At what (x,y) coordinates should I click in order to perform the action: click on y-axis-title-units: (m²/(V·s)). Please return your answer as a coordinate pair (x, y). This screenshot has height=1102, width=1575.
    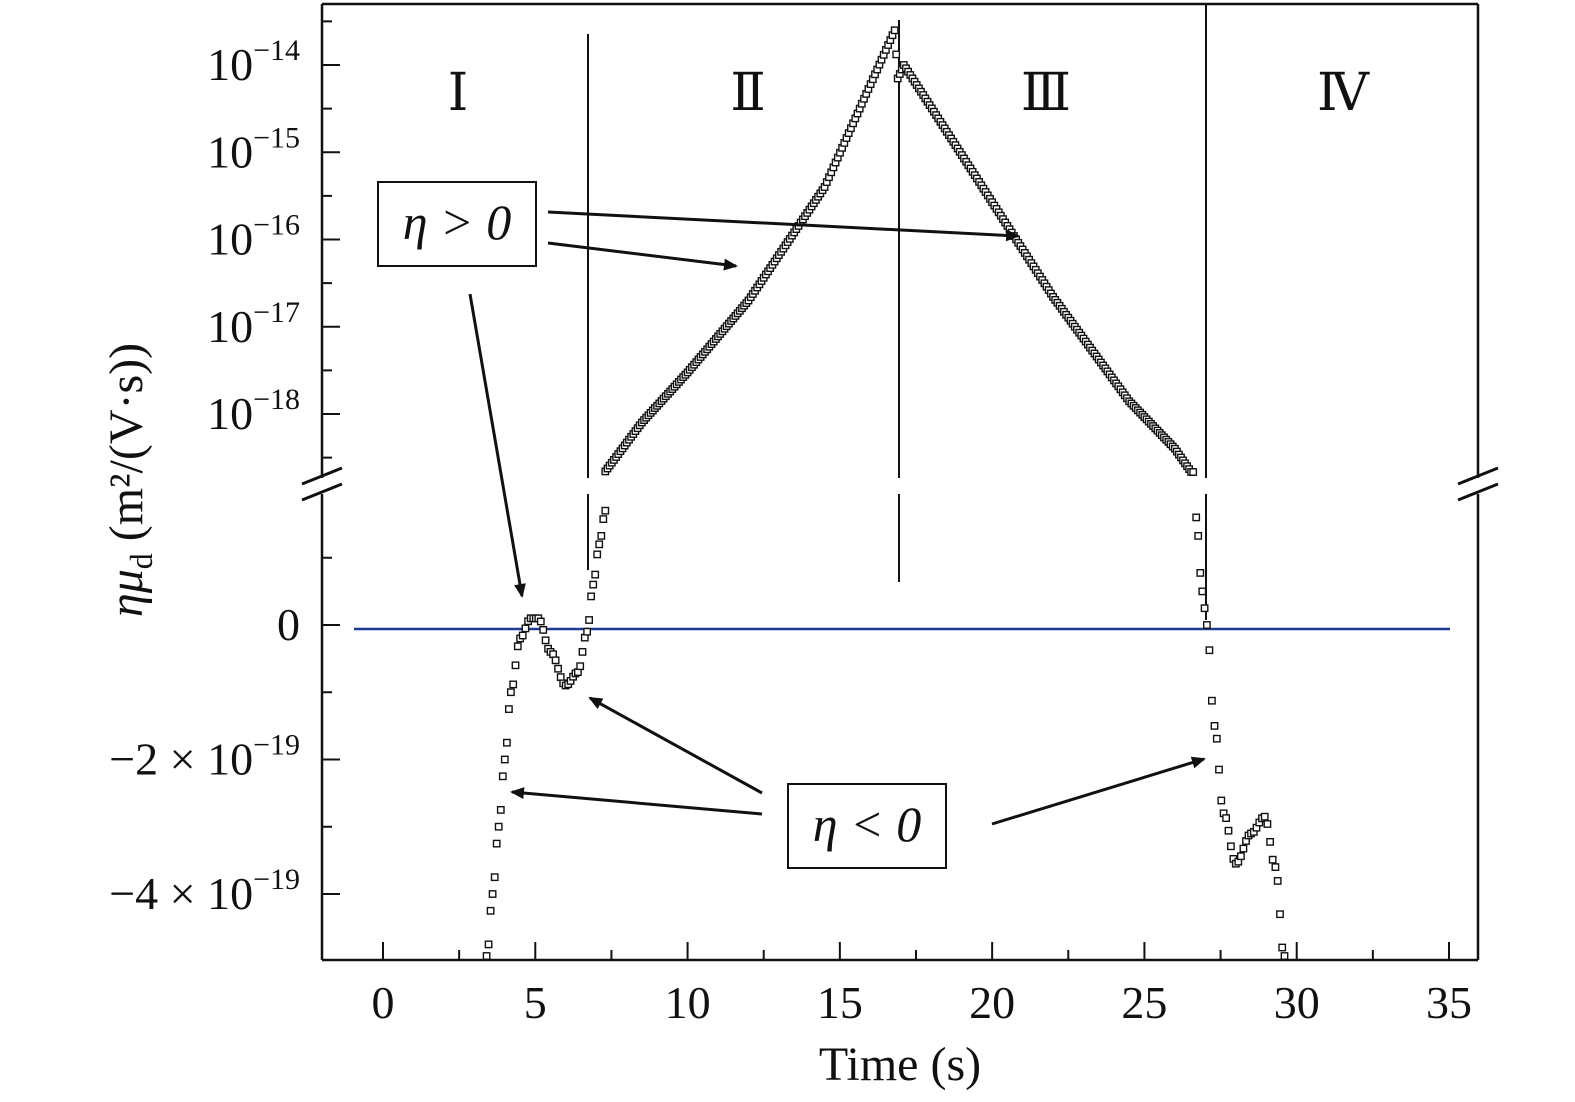
    Looking at the image, I should click on (126, 448).